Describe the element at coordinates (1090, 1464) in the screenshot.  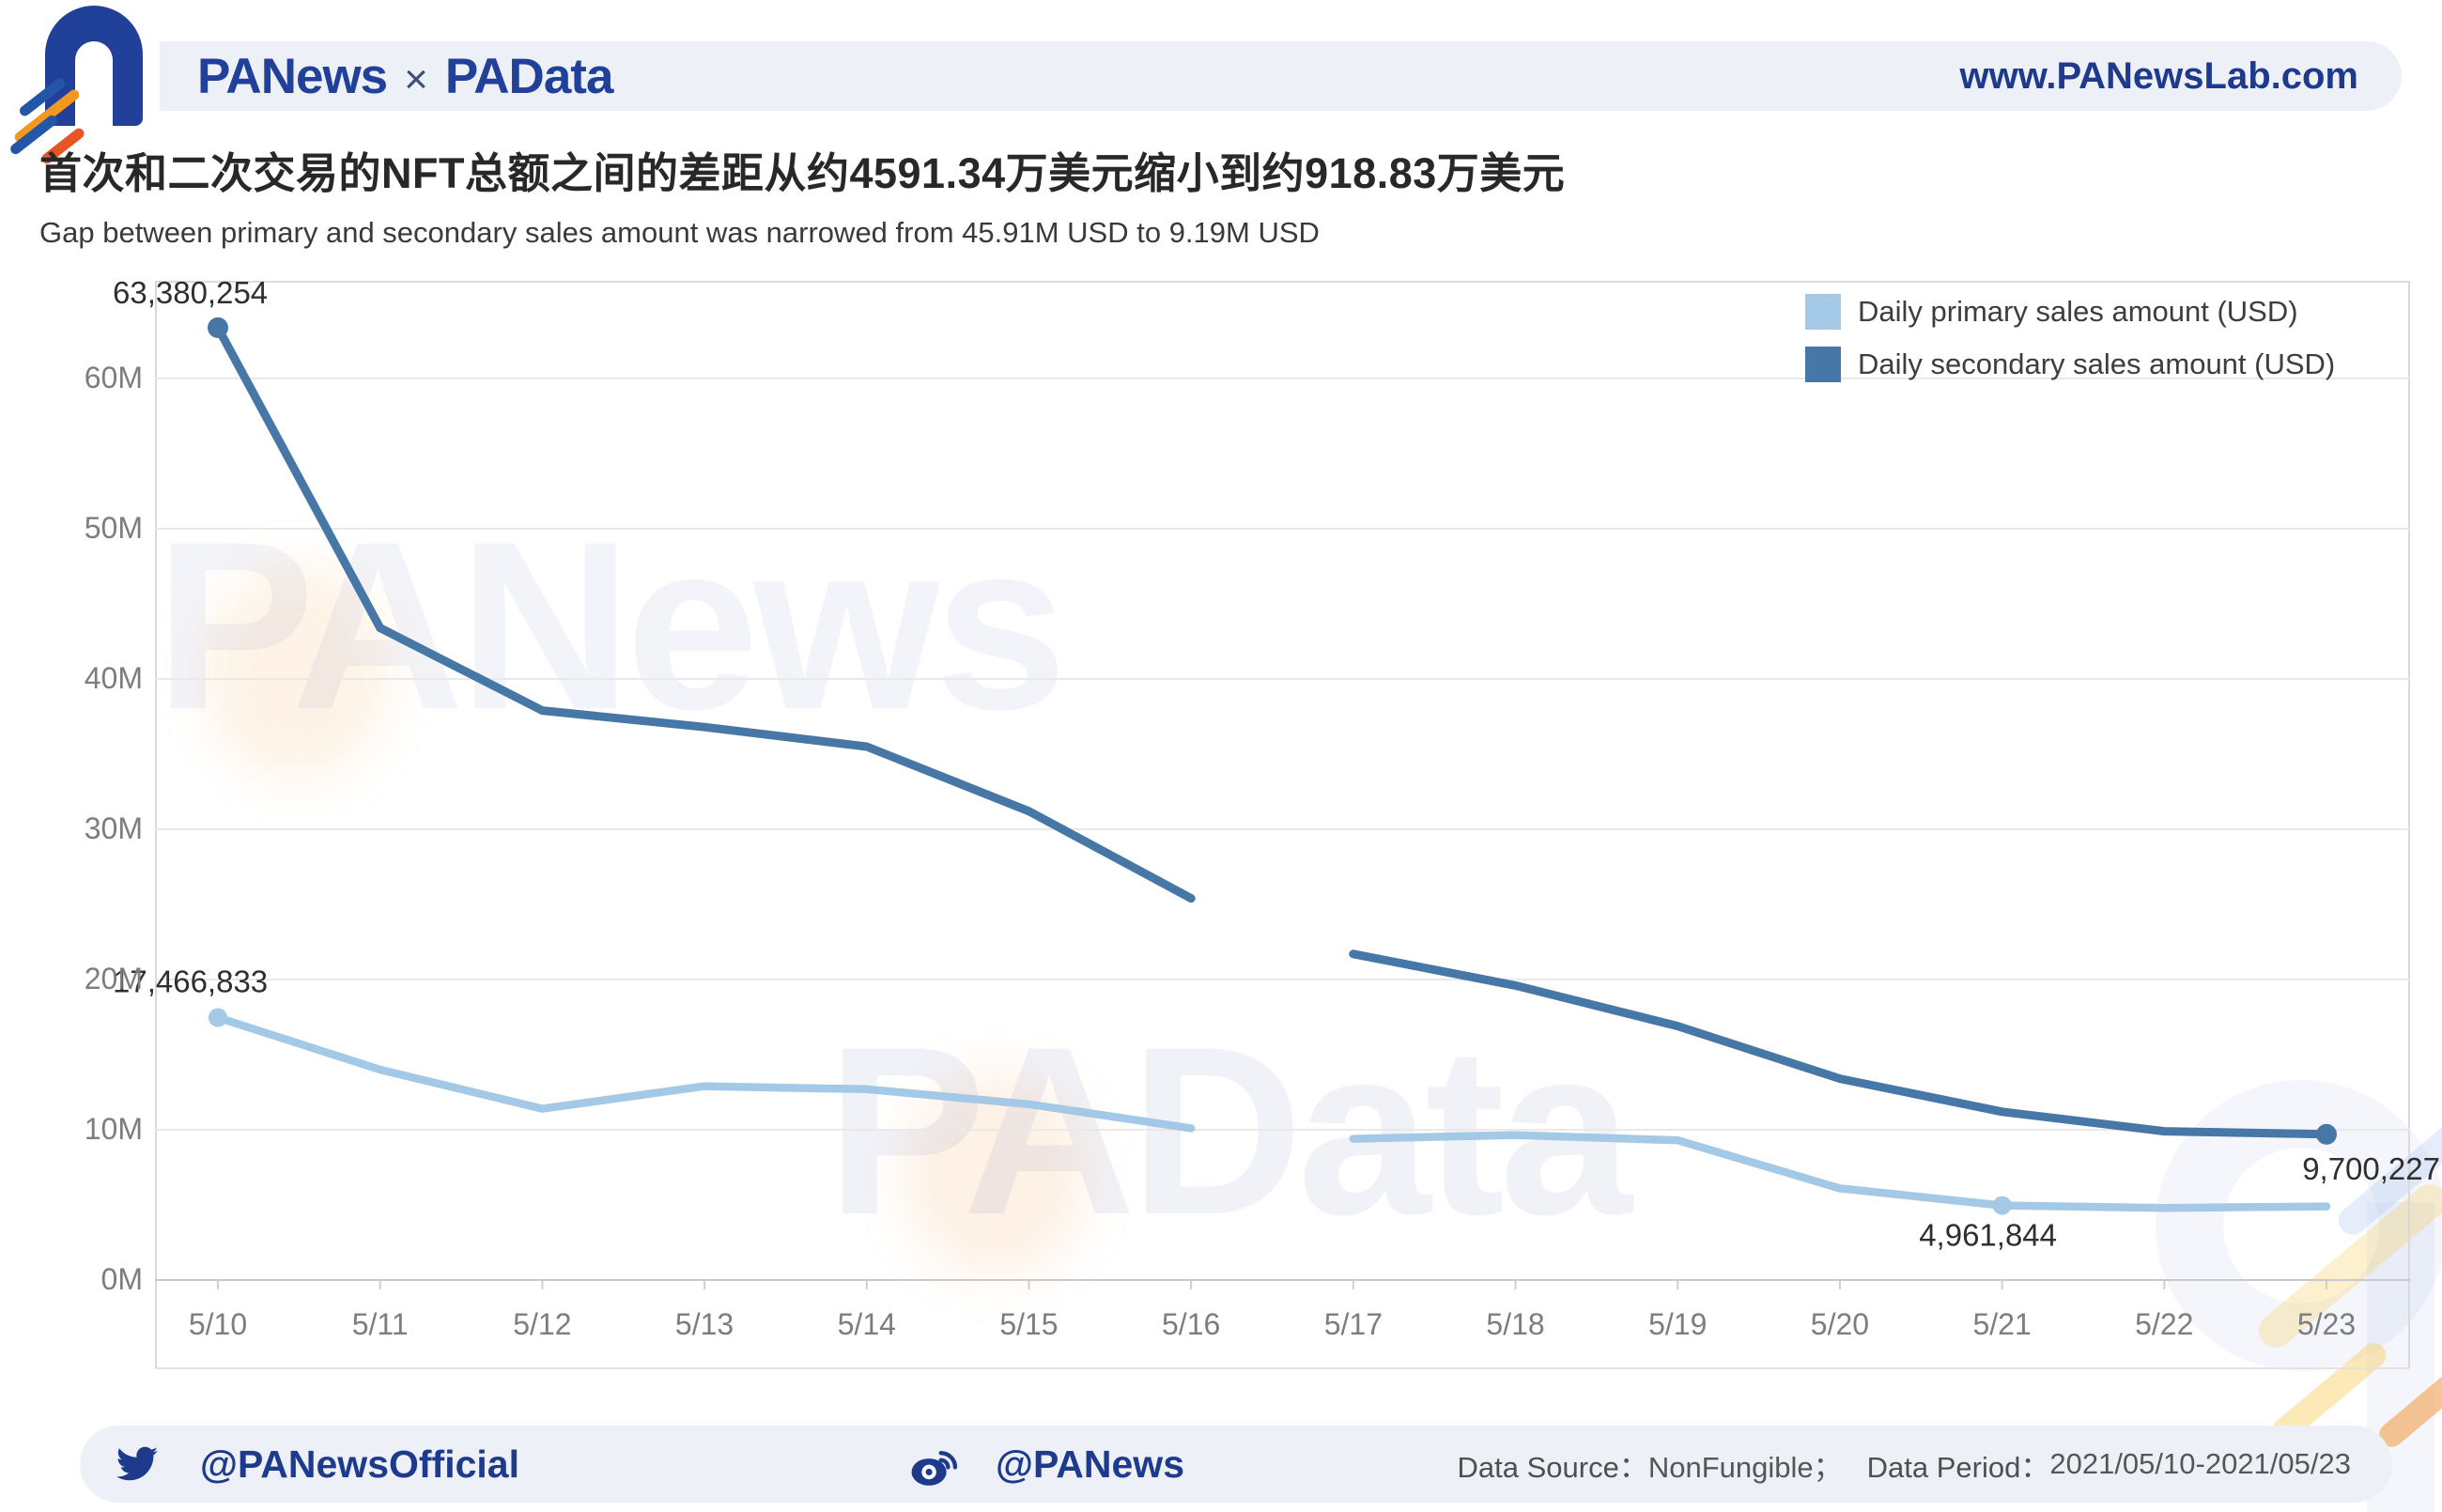
I see `weibo-handle: @PANews` at that location.